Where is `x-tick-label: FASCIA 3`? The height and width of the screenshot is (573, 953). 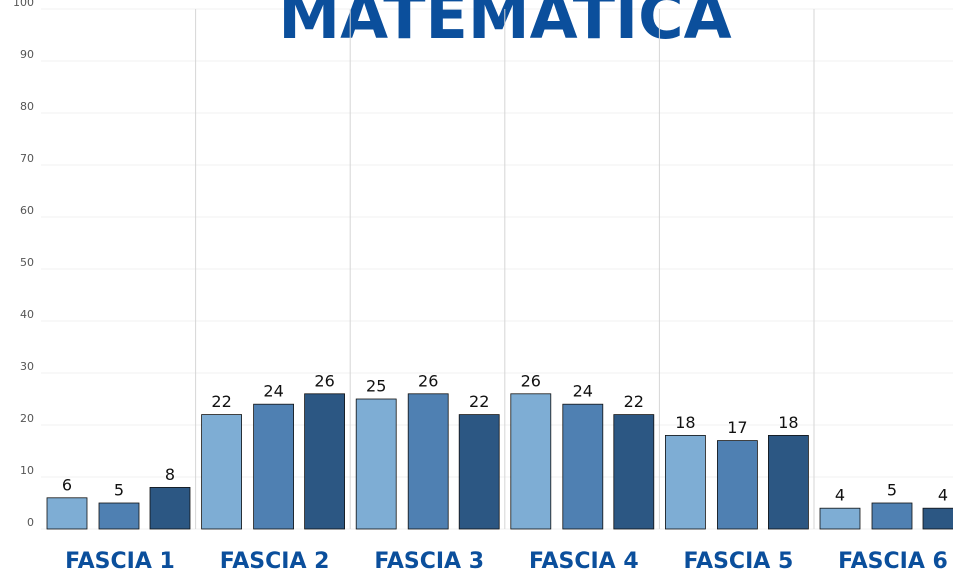 x-tick-label: FASCIA 3 is located at coordinates (429, 561).